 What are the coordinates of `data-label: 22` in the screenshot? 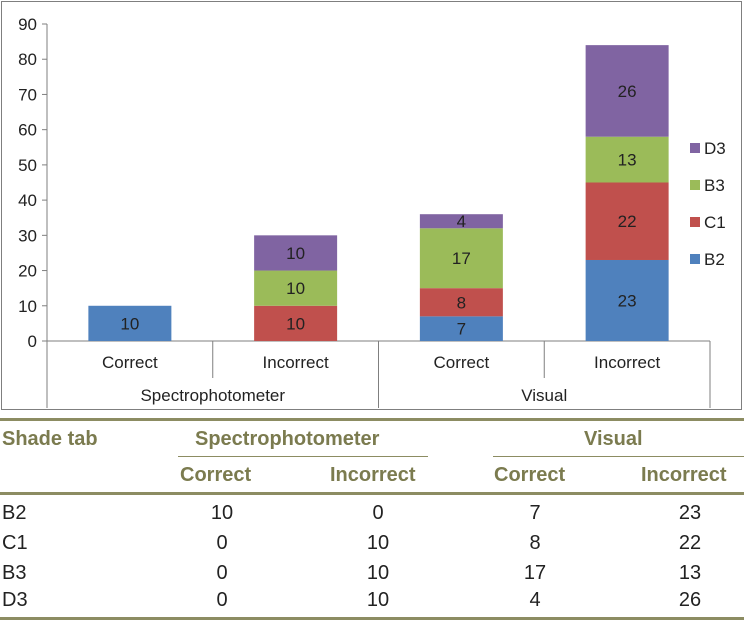 It's located at (627, 221).